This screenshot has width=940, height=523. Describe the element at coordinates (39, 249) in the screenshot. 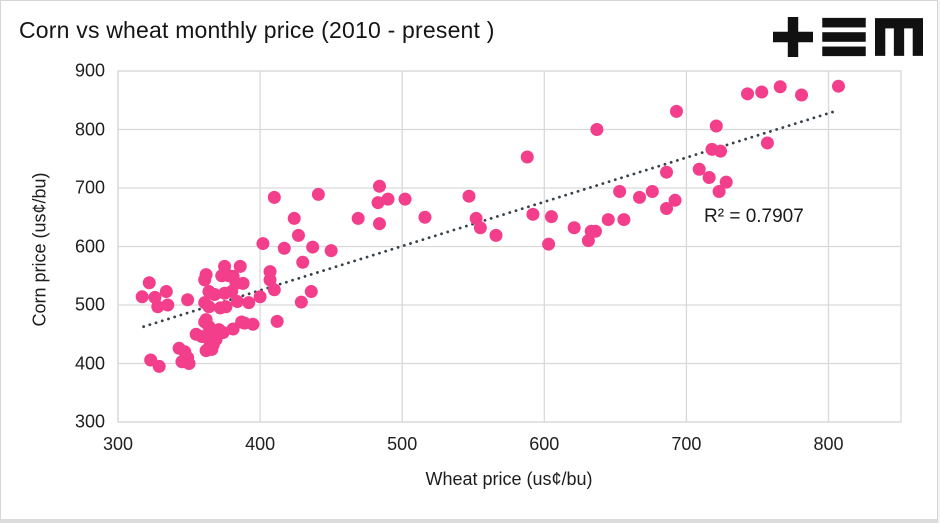

I see `y-axis-title: Corn price (us¢/bu)` at that location.